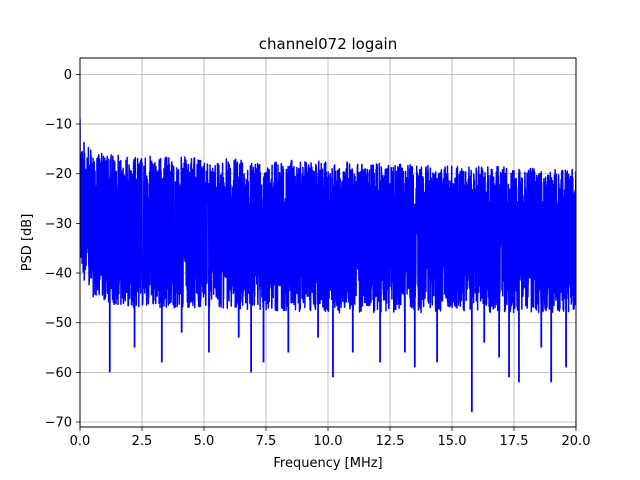 Image resolution: width=640 pixels, height=480 pixels. What do you see at coordinates (328, 441) in the screenshot?
I see `x-tick-label: 10.0` at bounding box center [328, 441].